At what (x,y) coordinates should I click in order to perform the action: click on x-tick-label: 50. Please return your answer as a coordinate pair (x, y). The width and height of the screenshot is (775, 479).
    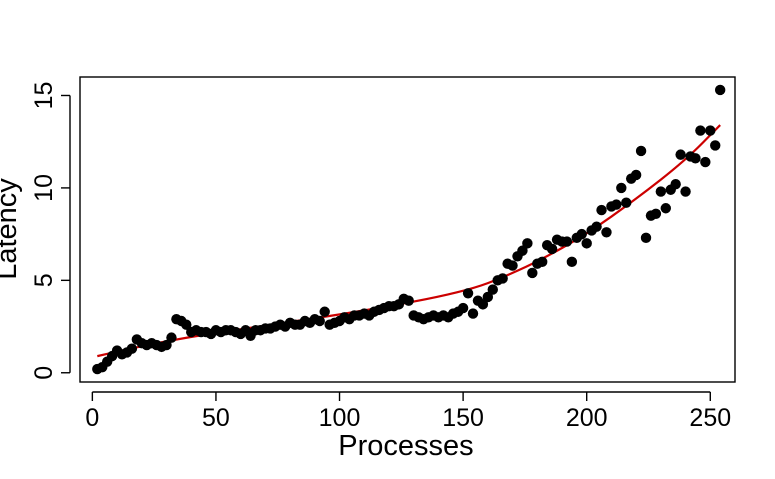
    Looking at the image, I should click on (216, 418).